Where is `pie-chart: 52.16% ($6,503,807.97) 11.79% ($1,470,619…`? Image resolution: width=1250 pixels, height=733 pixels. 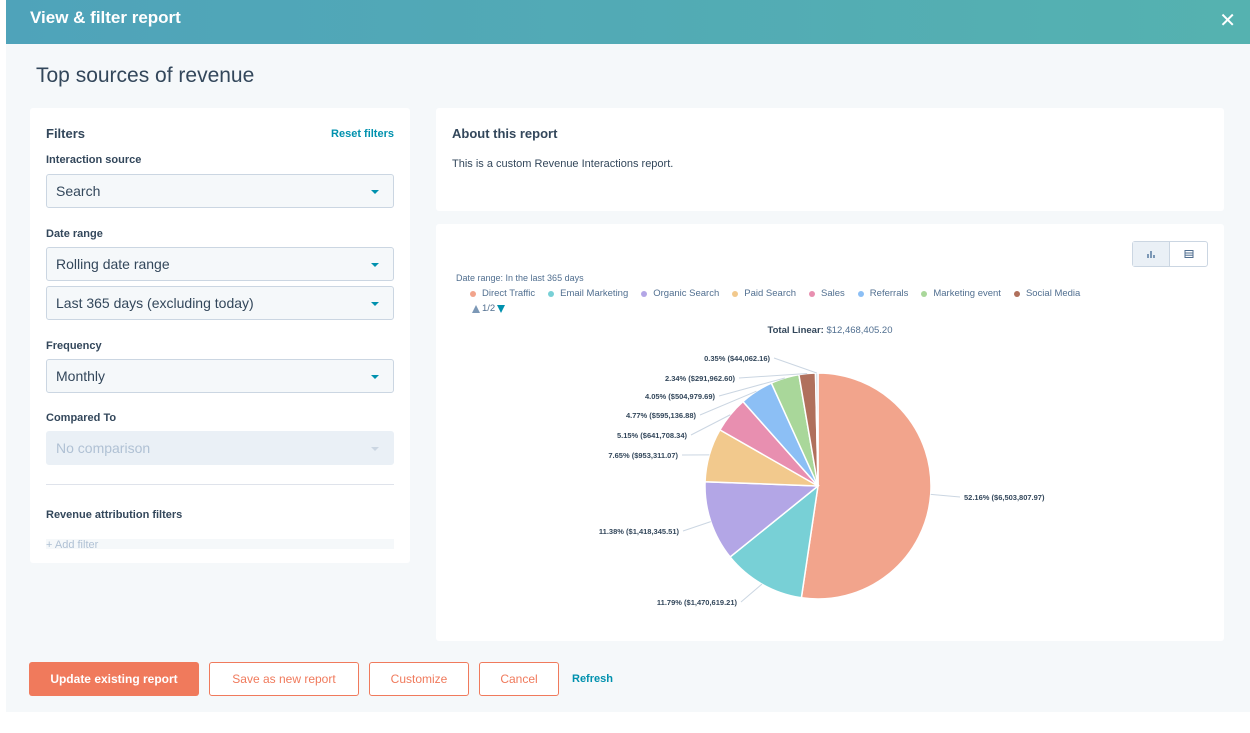 pie-chart: 52.16% ($6,503,807.97) 11.79% ($1,470,619… is located at coordinates (822, 480).